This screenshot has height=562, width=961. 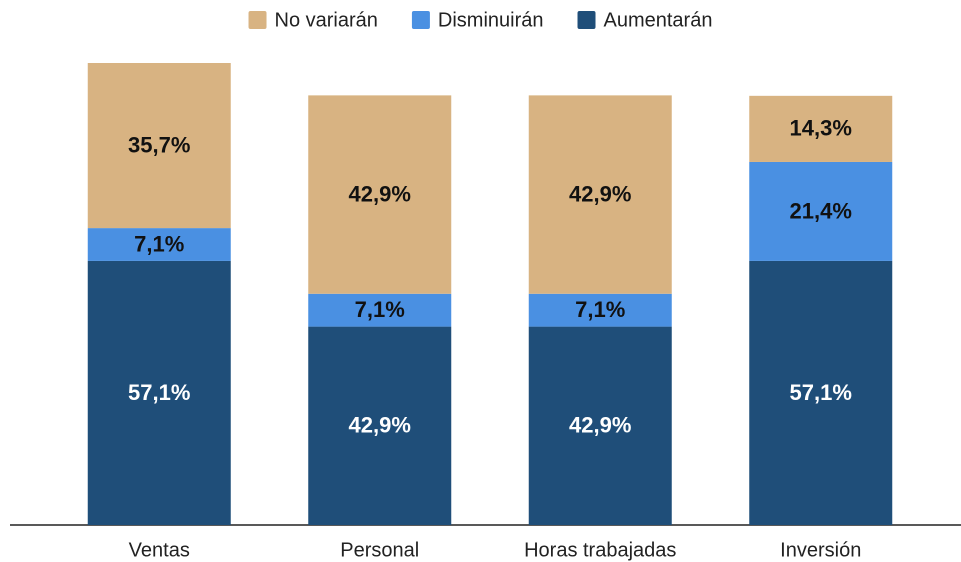 What do you see at coordinates (159, 550) in the screenshot?
I see `x-tick-label: Ventas` at bounding box center [159, 550].